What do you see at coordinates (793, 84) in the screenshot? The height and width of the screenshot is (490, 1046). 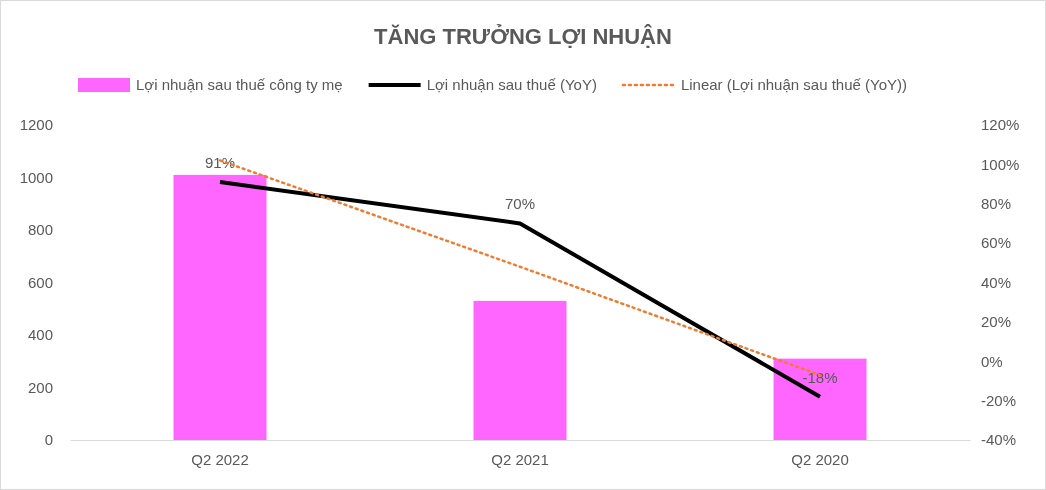 I see `legend-label: Linear (Lợi nhuận sau thuế (YoY))` at bounding box center [793, 84].